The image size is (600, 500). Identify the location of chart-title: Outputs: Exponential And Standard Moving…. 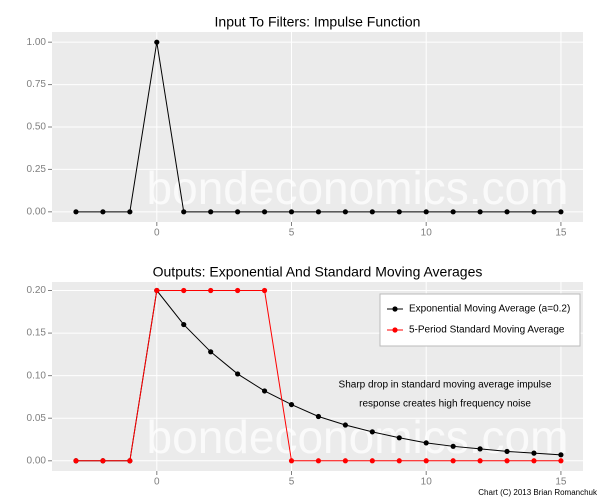
(318, 272).